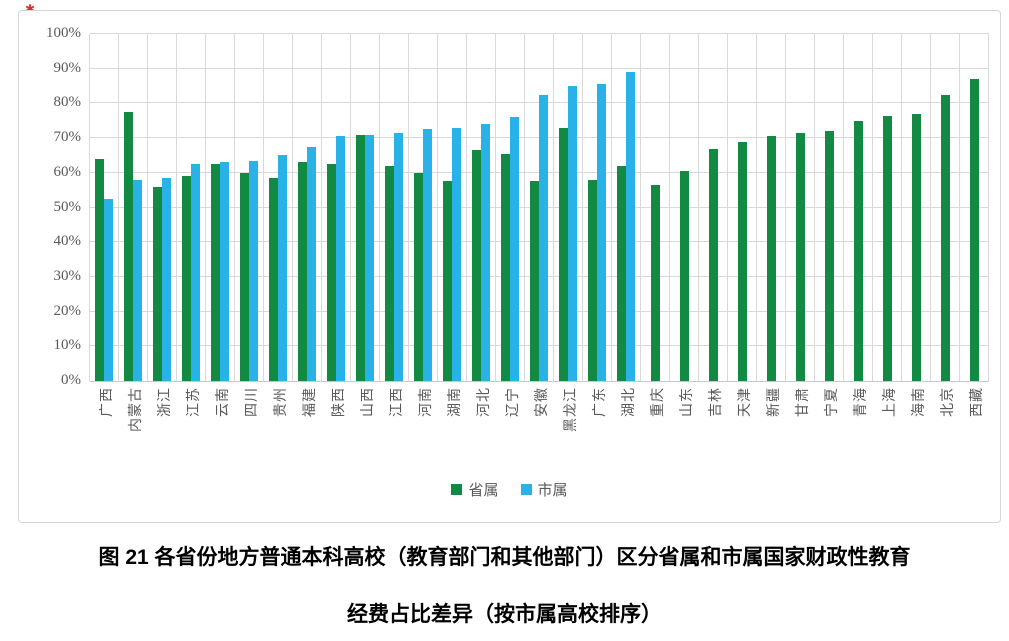 This screenshot has width=1009, height=641. What do you see at coordinates (67, 275) in the screenshot?
I see `y-axis-tick-label: 30%` at bounding box center [67, 275].